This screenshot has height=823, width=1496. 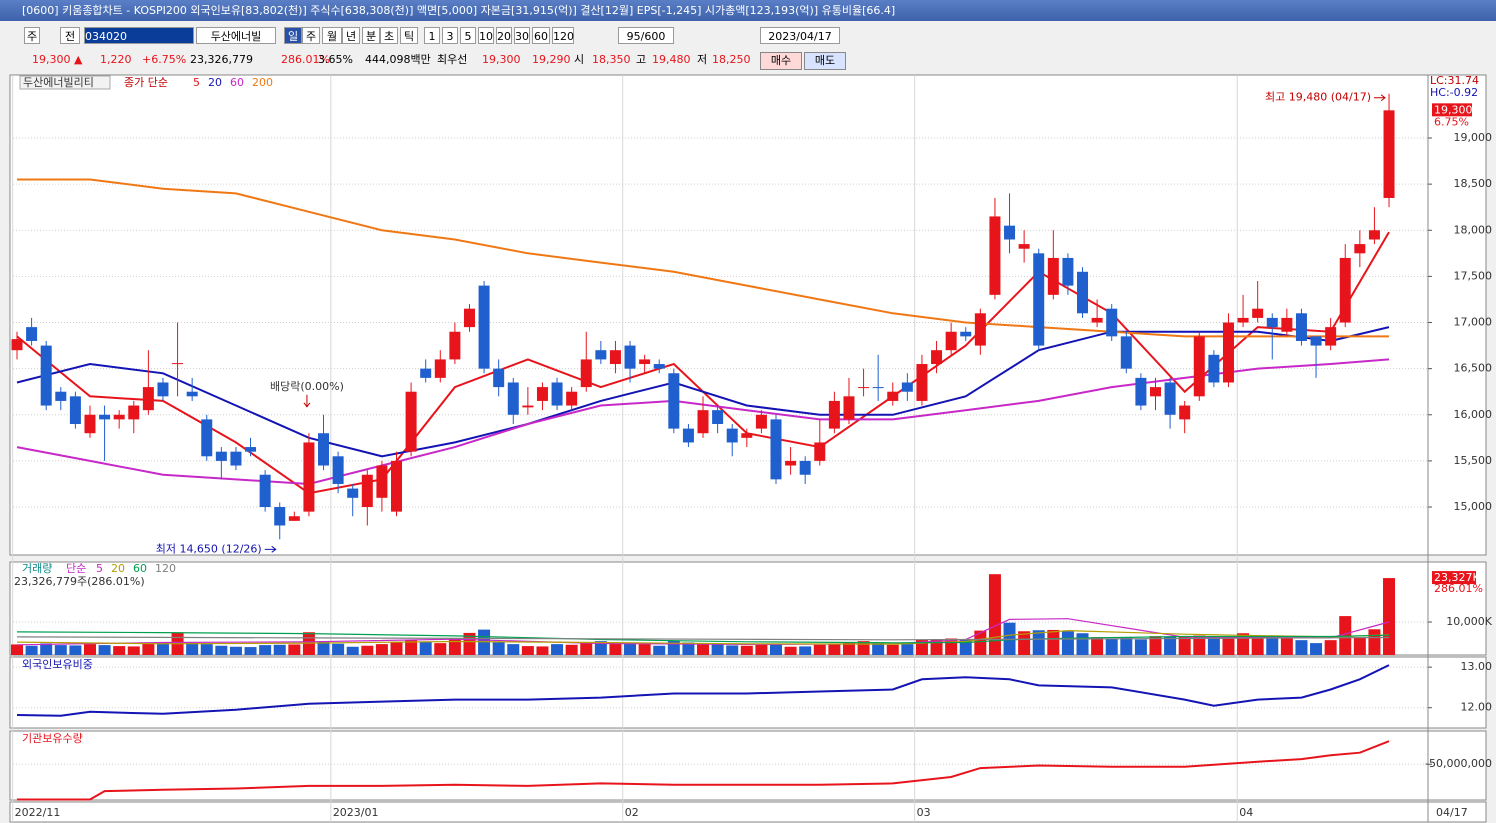 I want to click on volume-average, so click(x=703, y=637).